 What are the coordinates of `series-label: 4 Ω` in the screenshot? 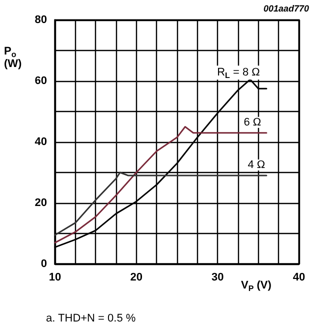 It's located at (257, 165).